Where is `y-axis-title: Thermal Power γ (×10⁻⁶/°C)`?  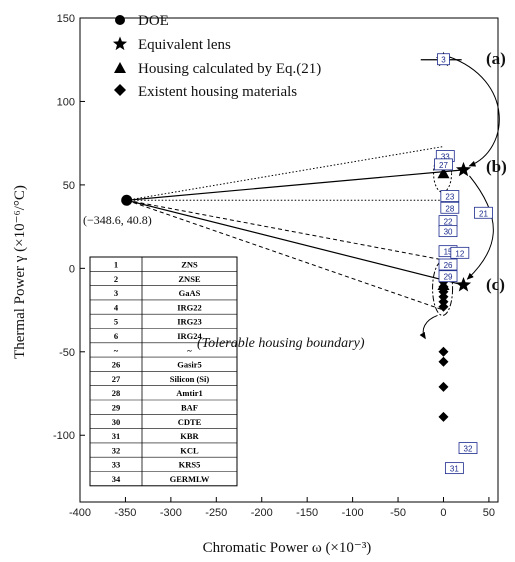 y-axis-title: Thermal Power γ (×10⁻⁶/°C) is located at coordinates (20, 272).